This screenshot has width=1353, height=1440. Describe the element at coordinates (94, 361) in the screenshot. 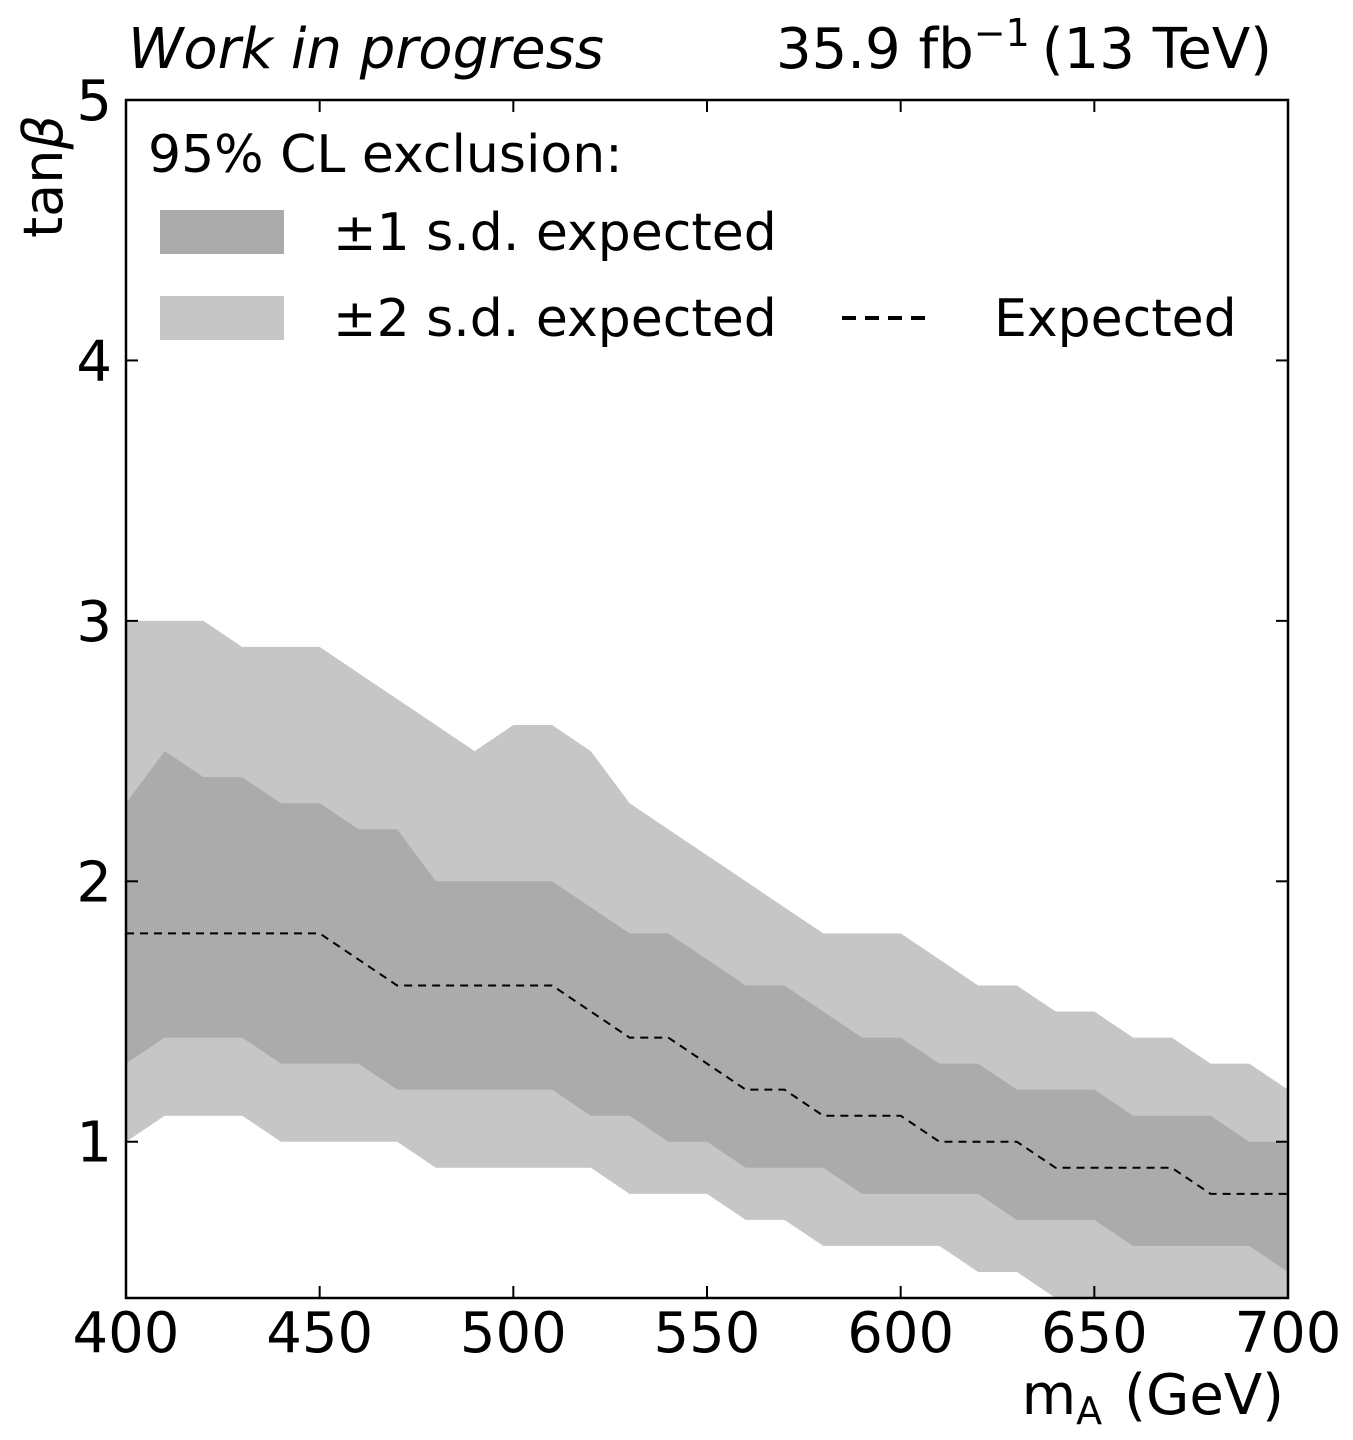

I see `y-tick-label: 4` at that location.